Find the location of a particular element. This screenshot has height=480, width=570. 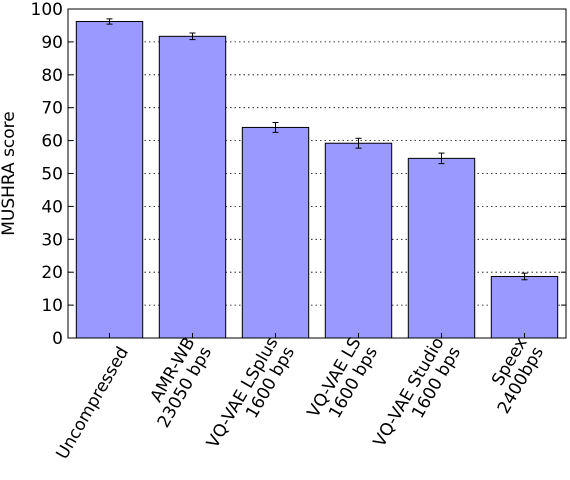

y-tick-label-1: 10 is located at coordinates (52, 306).